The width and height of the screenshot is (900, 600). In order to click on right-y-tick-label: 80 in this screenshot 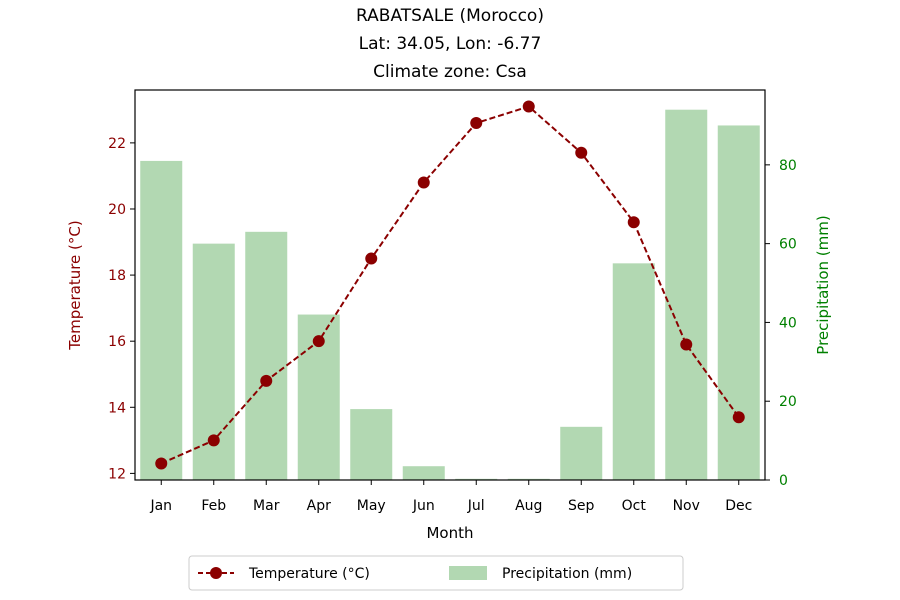, I will do `click(788, 166)`.